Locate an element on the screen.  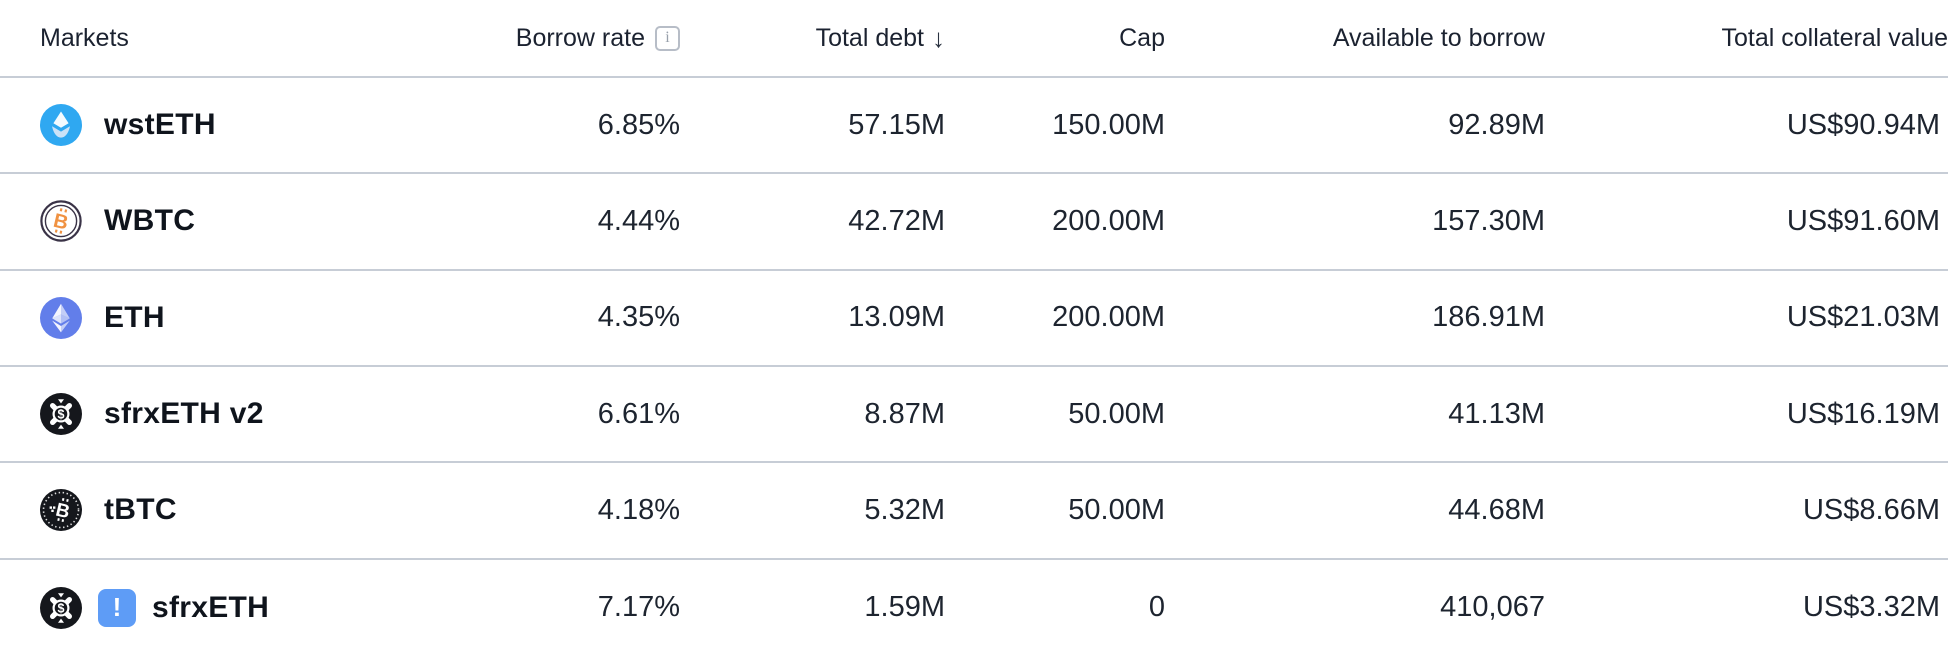
column-header-total-debt: Total debt ↓ is located at coordinates (812, 38).